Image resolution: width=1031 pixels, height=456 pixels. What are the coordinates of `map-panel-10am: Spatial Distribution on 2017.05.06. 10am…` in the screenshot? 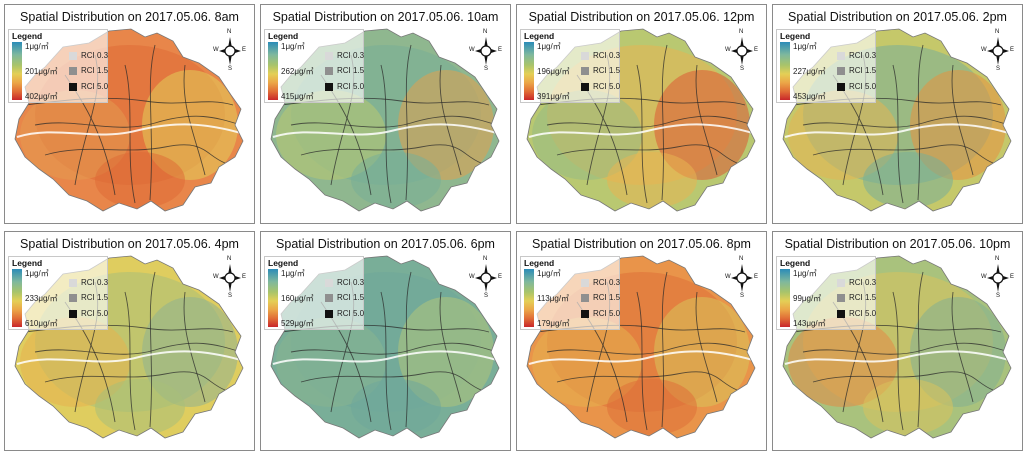 It's located at (385, 114).